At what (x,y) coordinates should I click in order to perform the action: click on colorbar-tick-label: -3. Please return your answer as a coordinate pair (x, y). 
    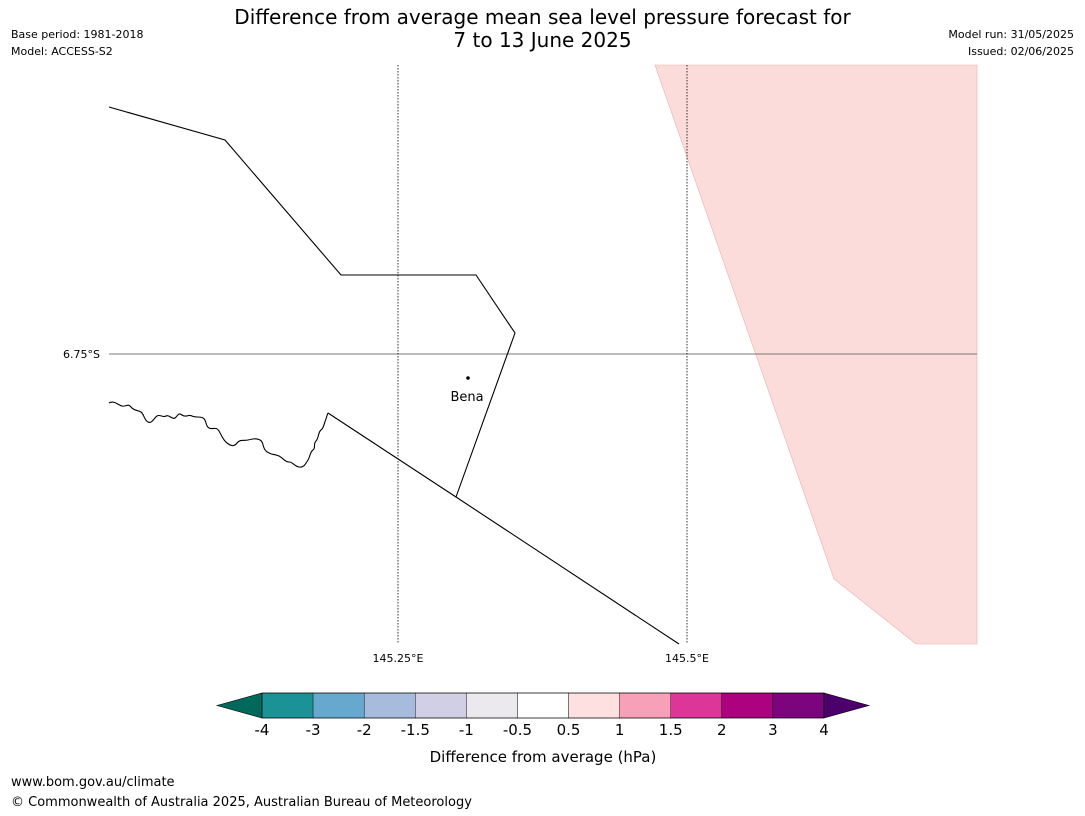
    Looking at the image, I should click on (313, 730).